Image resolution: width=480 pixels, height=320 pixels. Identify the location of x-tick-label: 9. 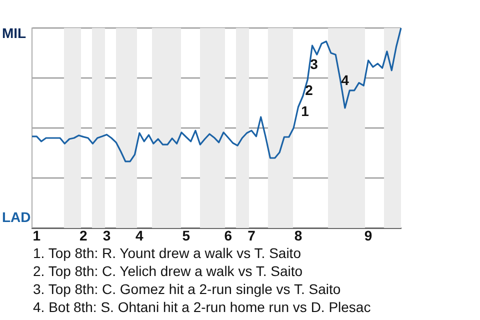
(368, 235).